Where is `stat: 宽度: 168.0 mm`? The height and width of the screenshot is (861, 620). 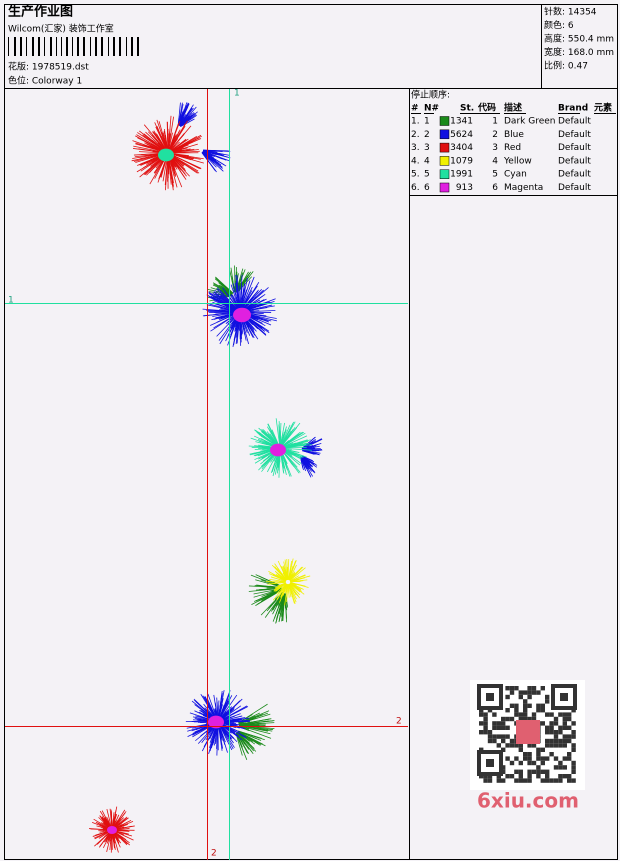
stat: 宽度: 168.0 mm is located at coordinates (579, 52).